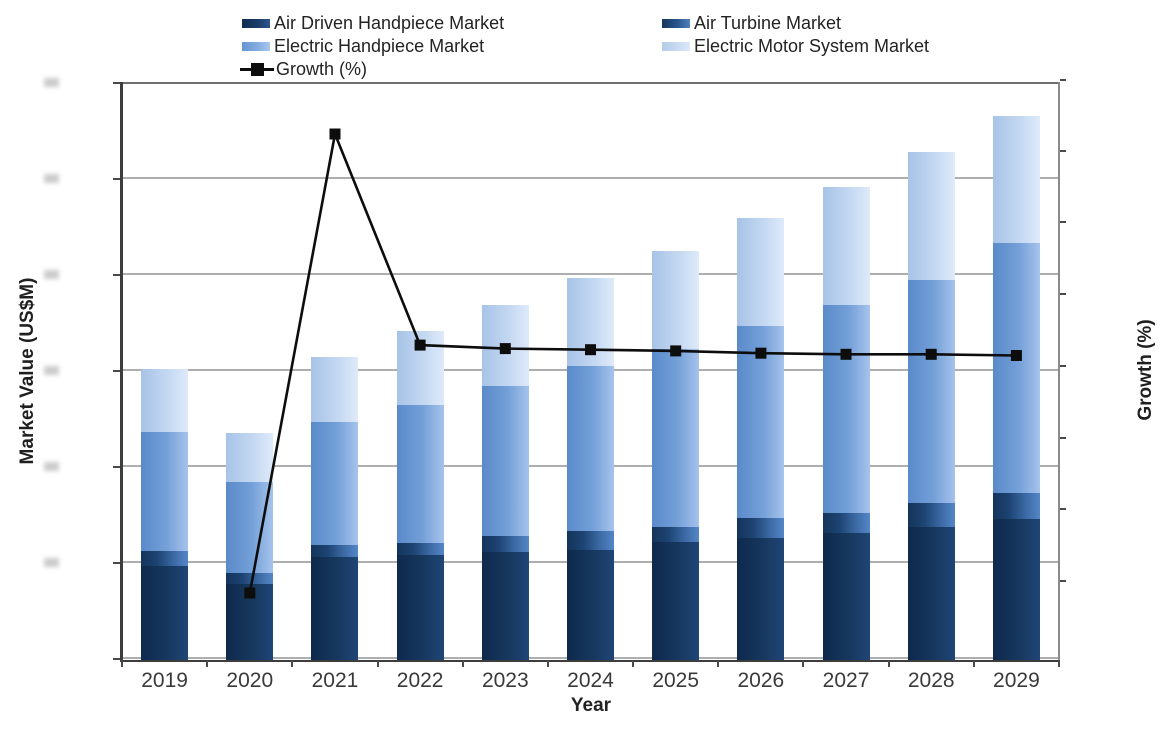 The image size is (1172, 738). What do you see at coordinates (590, 660) in the screenshot?
I see `x-axis-line` at bounding box center [590, 660].